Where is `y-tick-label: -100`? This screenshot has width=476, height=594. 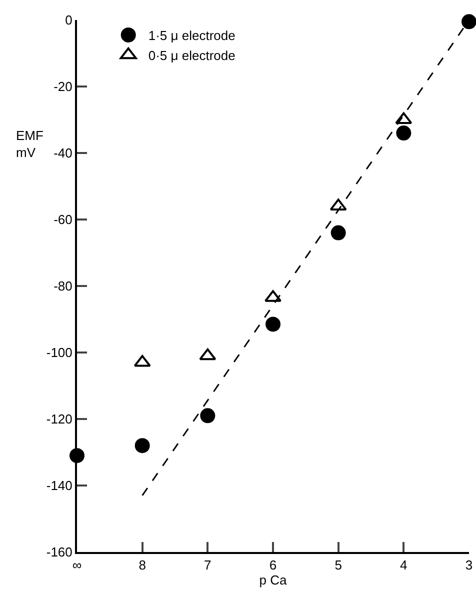 y-tick-label: -100 is located at coordinates (59, 352).